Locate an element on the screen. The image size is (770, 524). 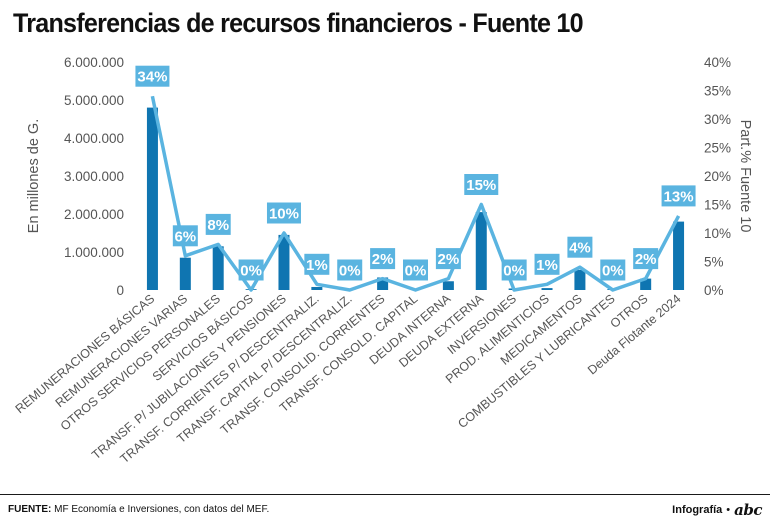
credit: Infografía • abc is located at coordinates (717, 510).